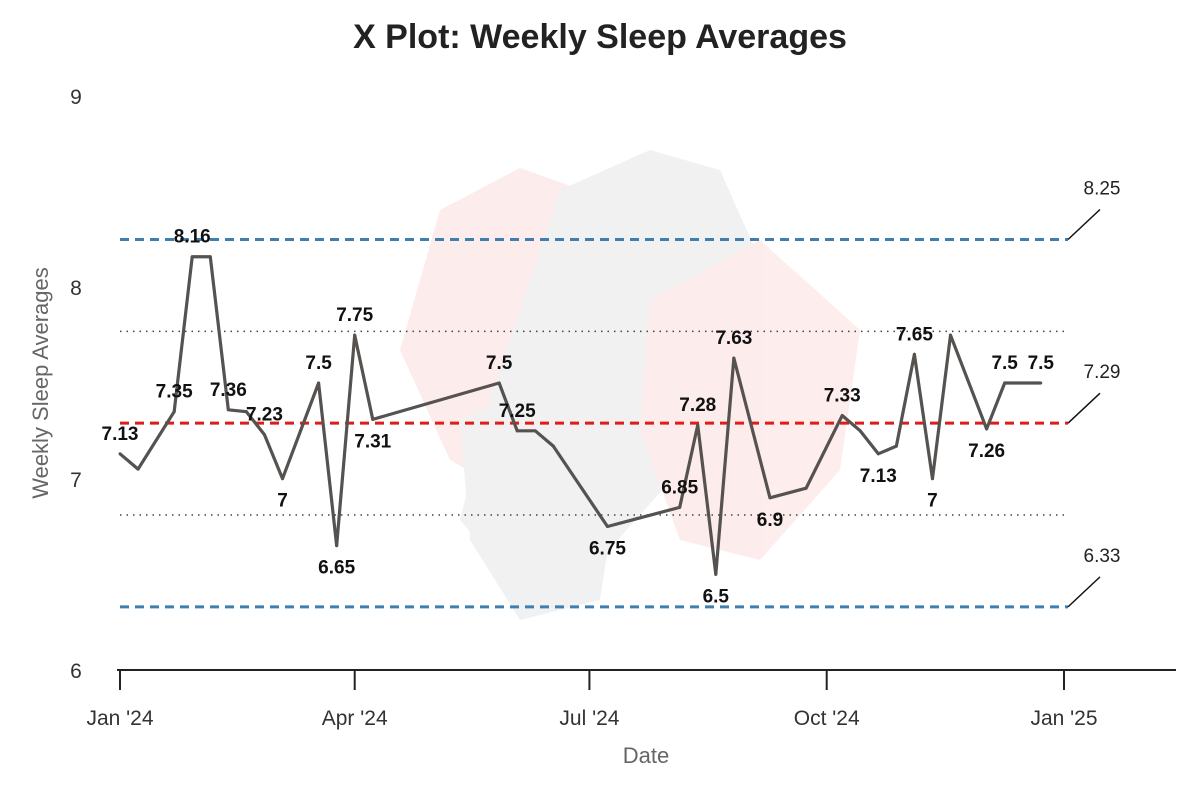 The image size is (1200, 800). Describe the element at coordinates (1102, 189) in the screenshot. I see `limit-label: 8.25` at that location.